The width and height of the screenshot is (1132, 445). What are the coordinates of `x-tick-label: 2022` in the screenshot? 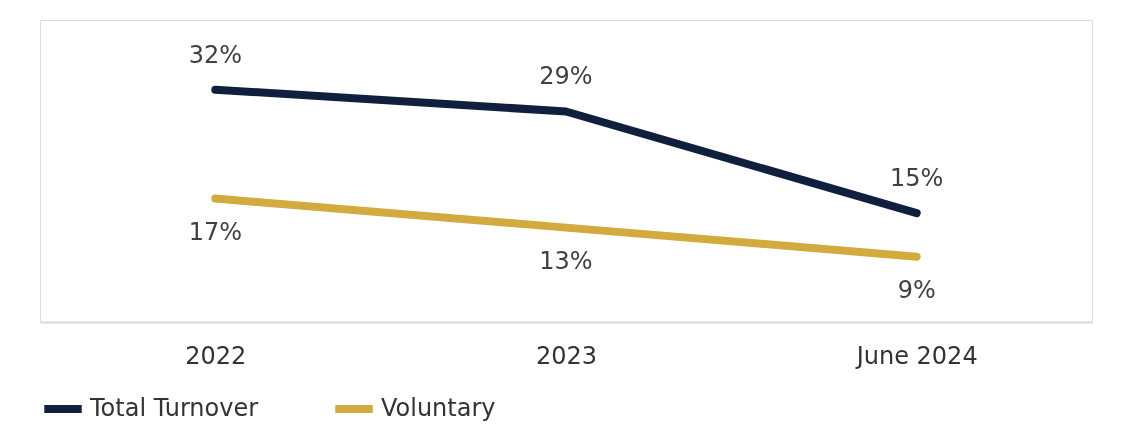 It's located at (216, 355).